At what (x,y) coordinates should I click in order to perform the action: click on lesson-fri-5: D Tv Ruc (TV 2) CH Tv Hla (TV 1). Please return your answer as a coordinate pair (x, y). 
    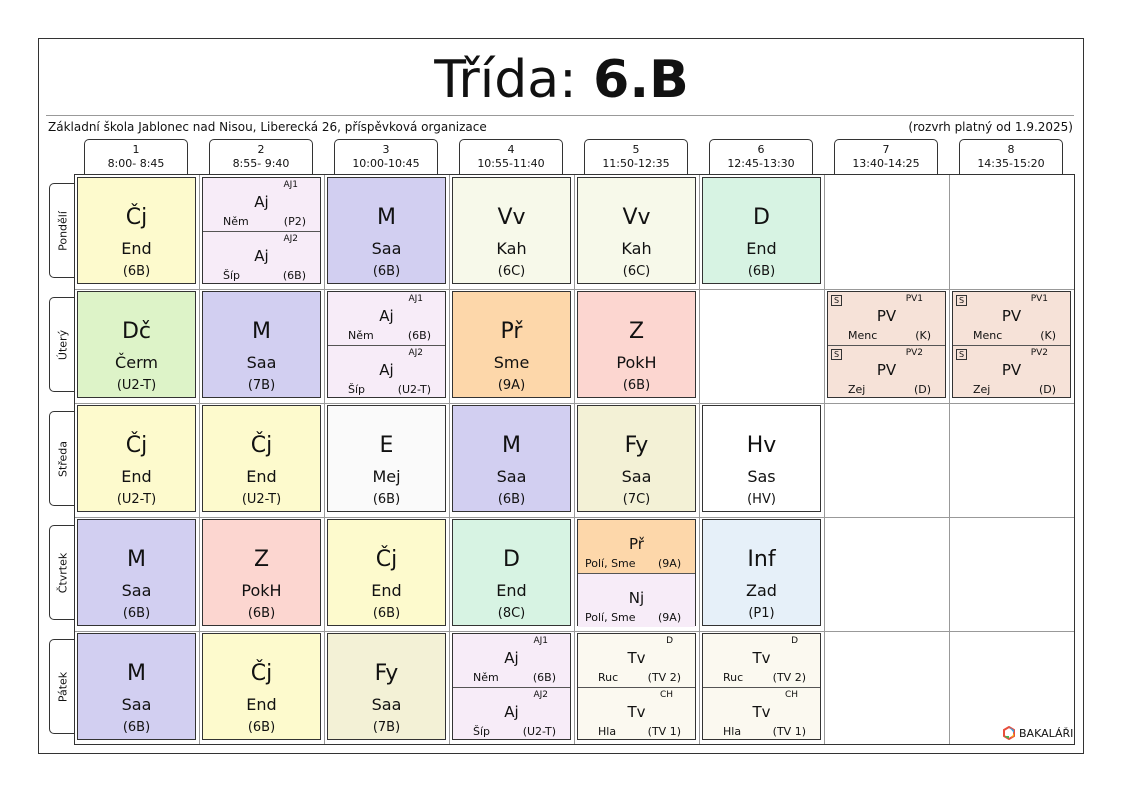
    Looking at the image, I should click on (636, 686).